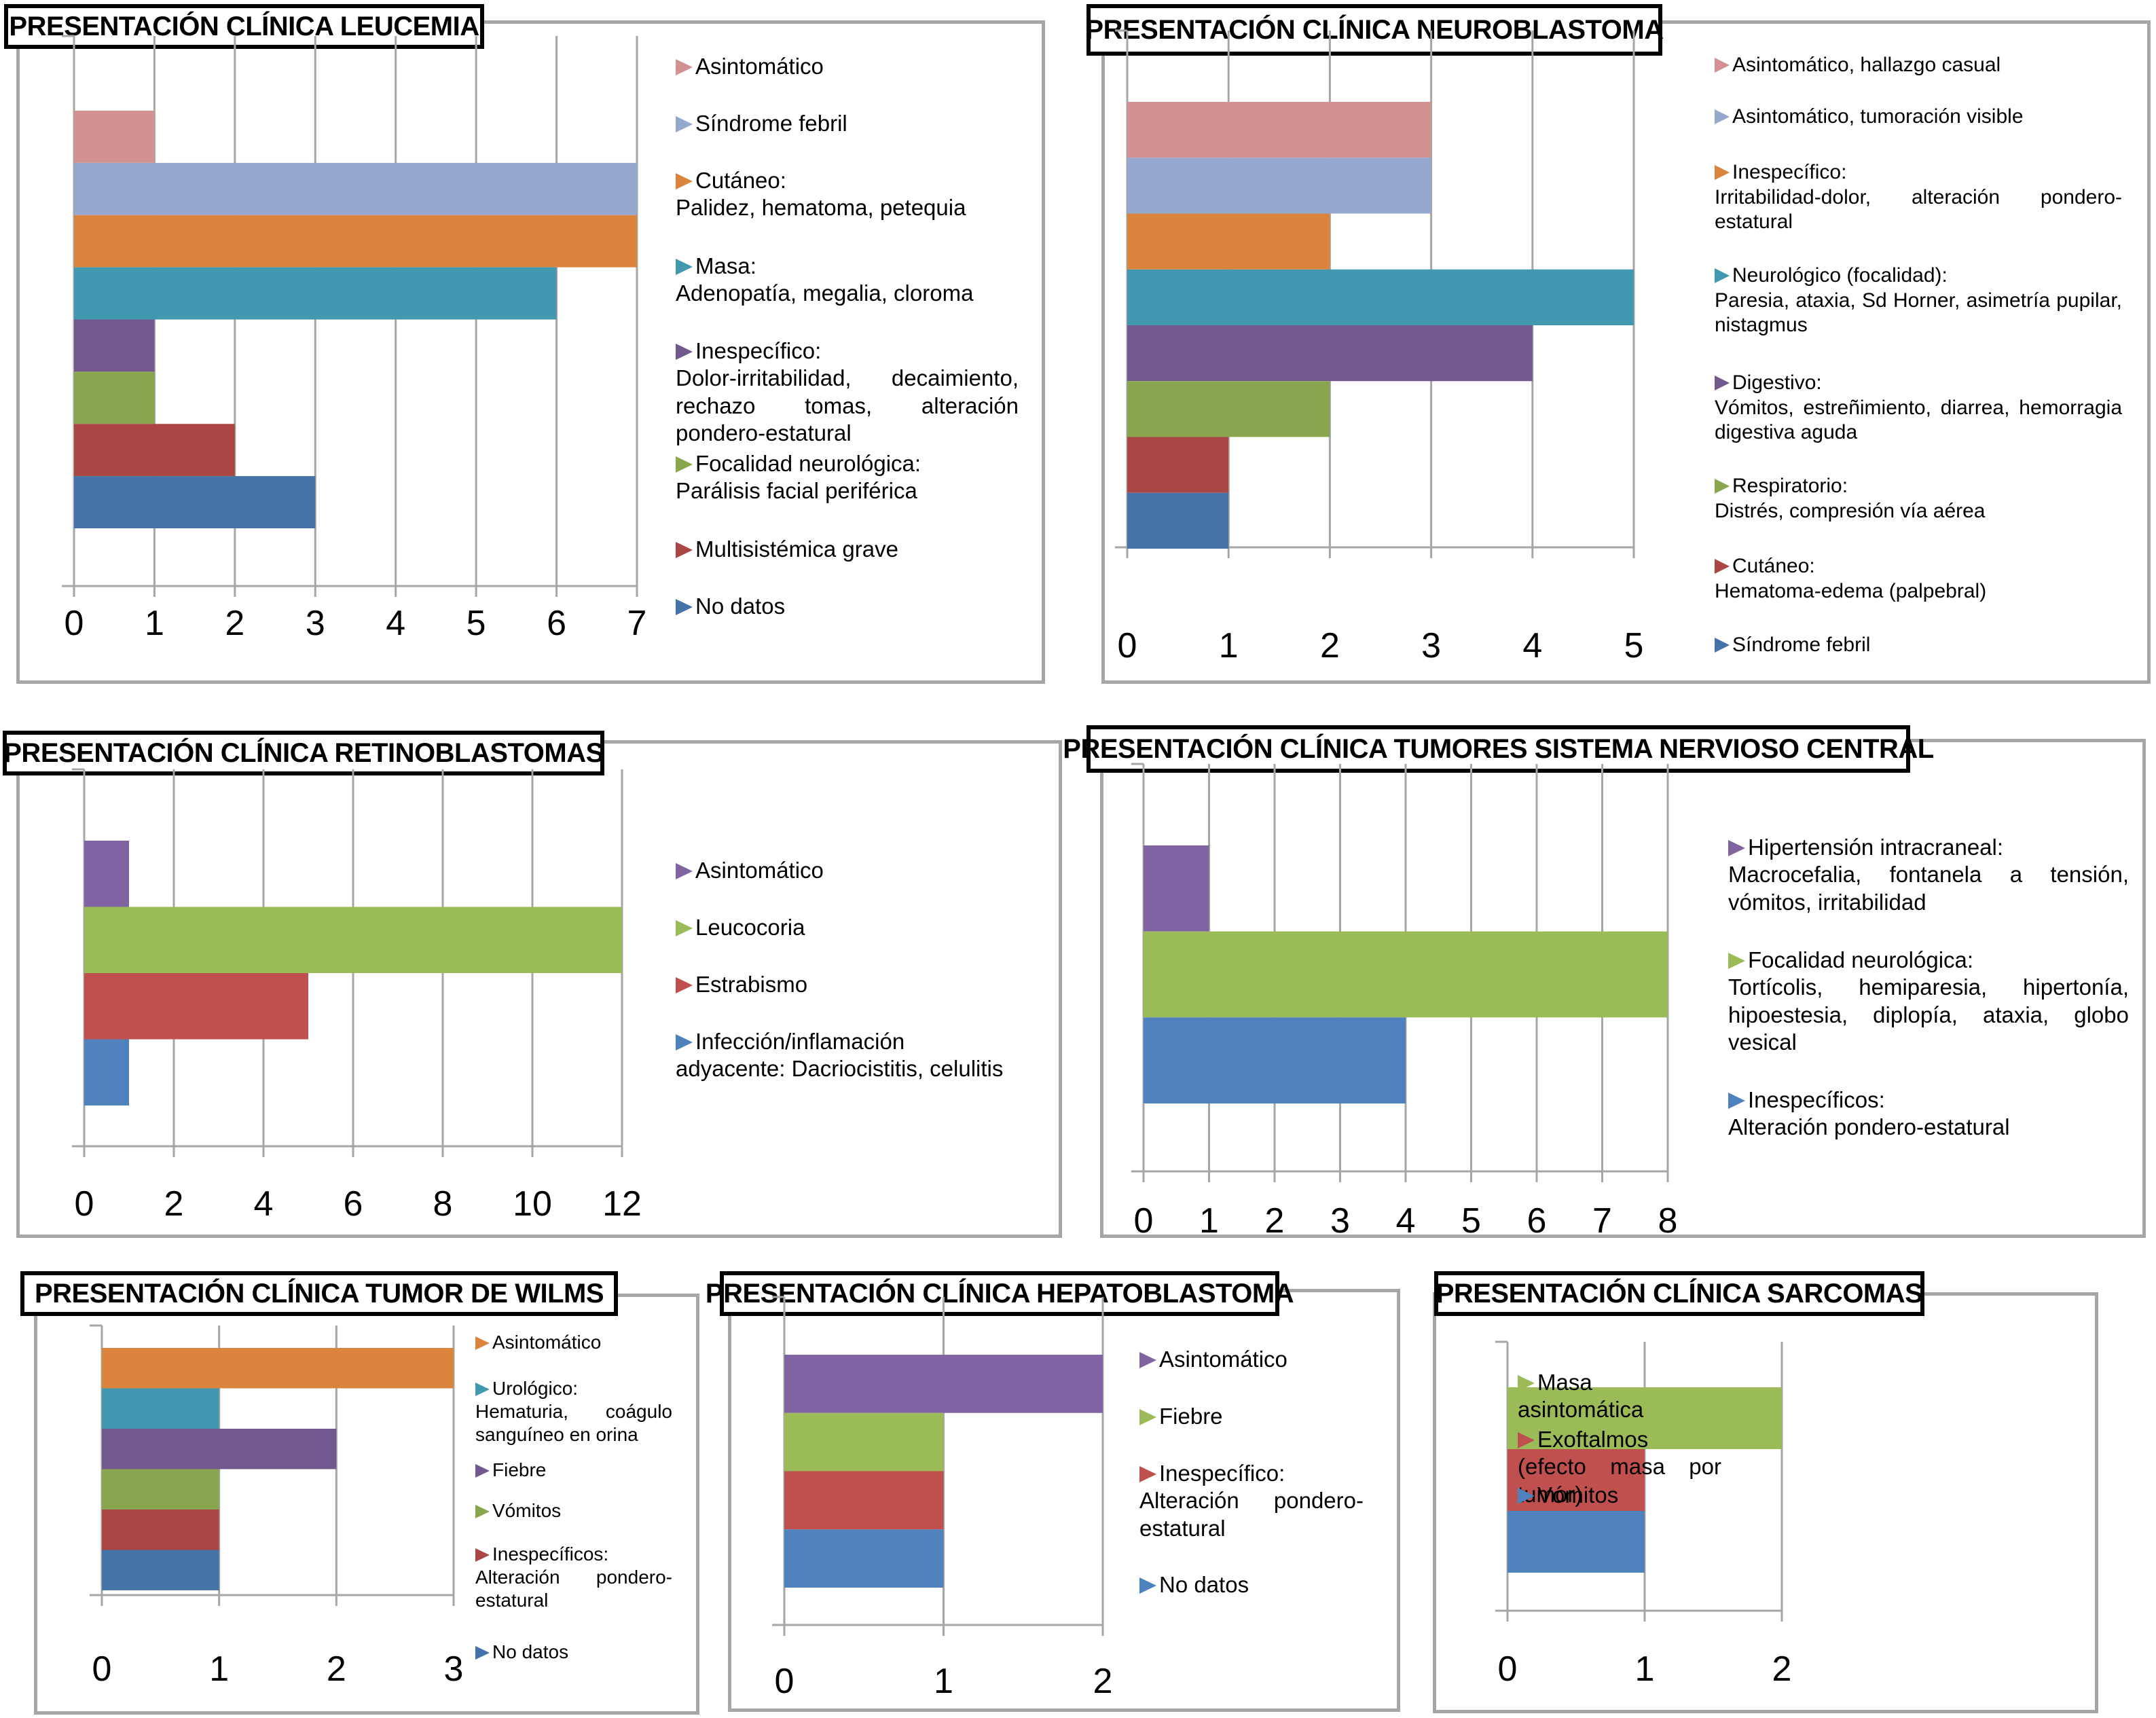 This screenshot has width=2156, height=1718. Describe the element at coordinates (1204, 1584) in the screenshot. I see `legend-label: No datos` at that location.